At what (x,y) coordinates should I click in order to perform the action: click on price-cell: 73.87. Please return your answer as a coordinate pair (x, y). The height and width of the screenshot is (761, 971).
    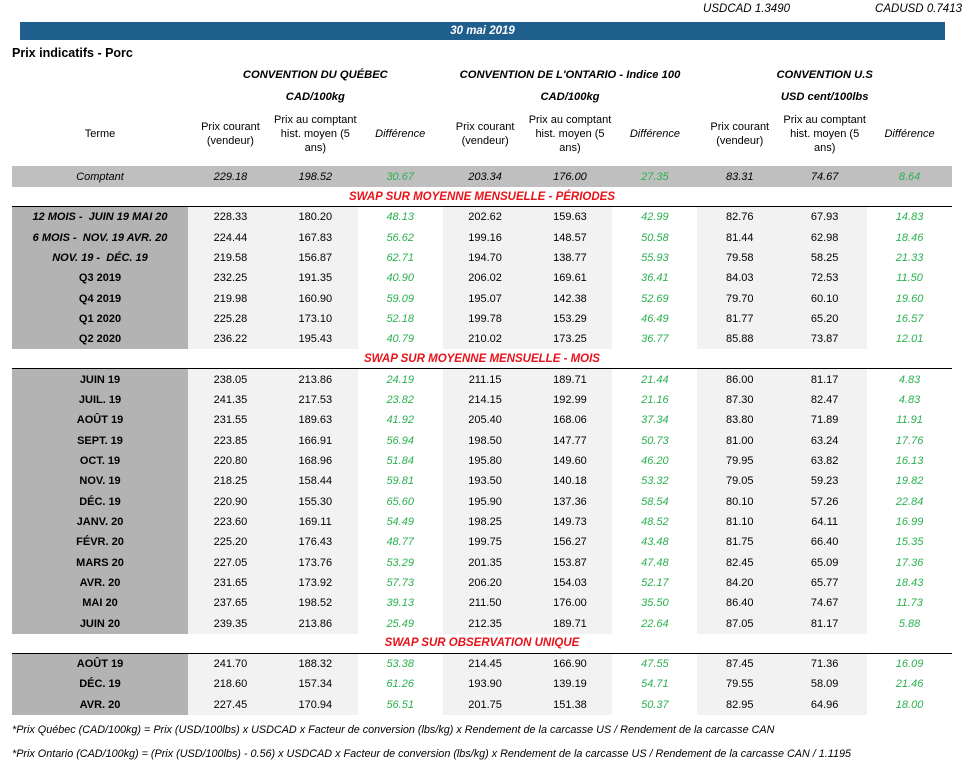
    Looking at the image, I should click on (825, 339).